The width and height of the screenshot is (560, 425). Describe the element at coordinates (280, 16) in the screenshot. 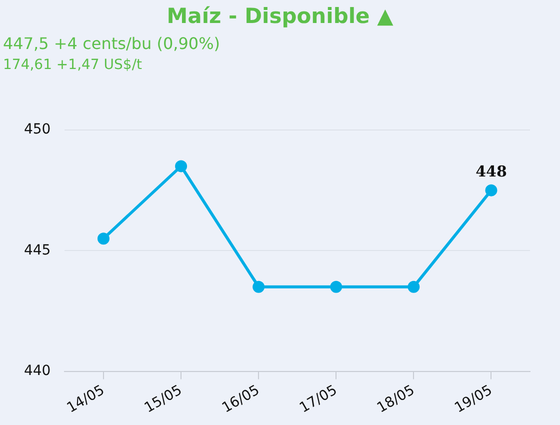

I see `chart-title: Maíz - Disponible ▲` at that location.